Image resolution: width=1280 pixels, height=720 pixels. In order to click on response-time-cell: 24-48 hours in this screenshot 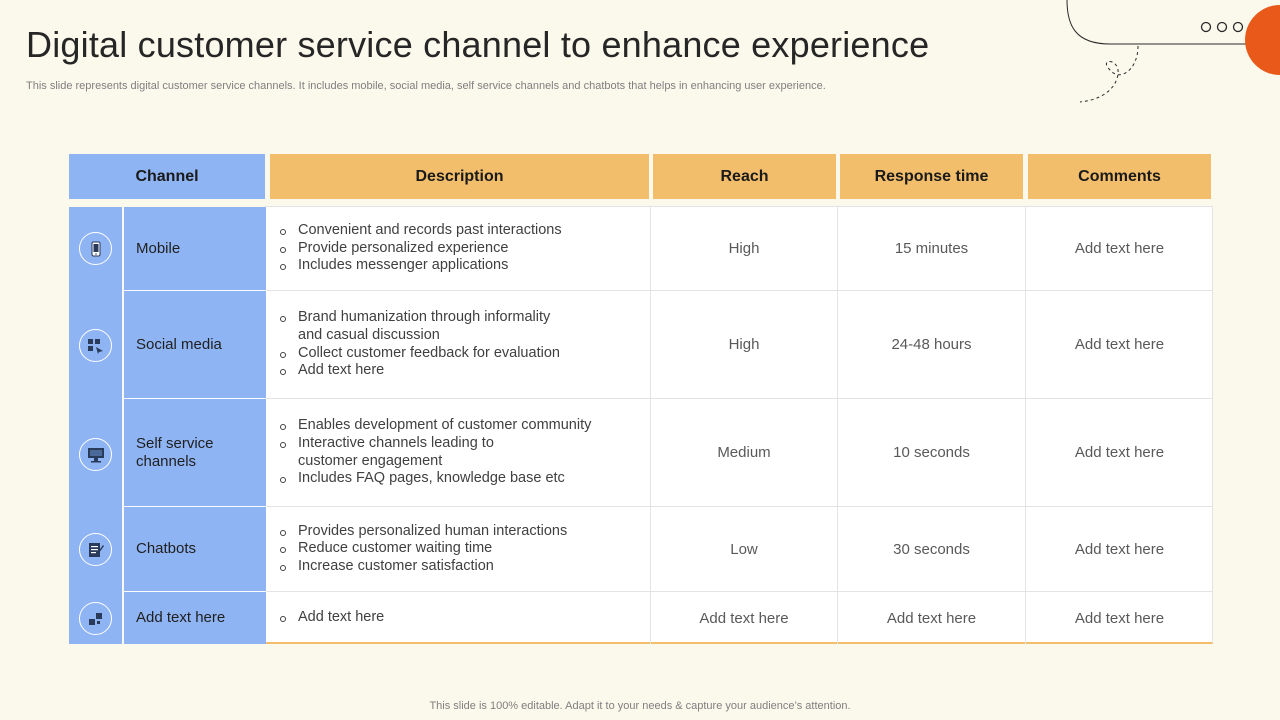, I will do `click(932, 345)`.